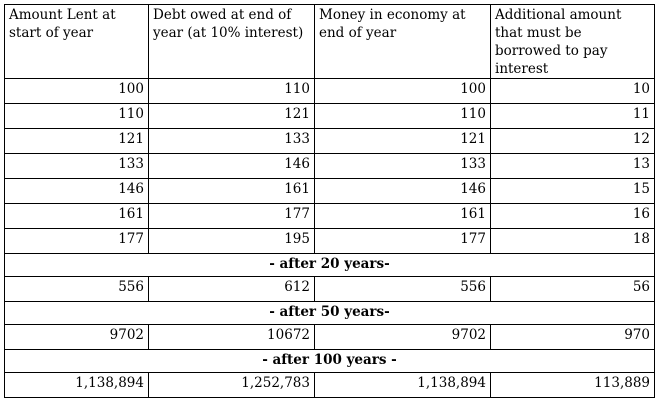 The image size is (658, 402). Describe the element at coordinates (402, 216) in the screenshot. I see `cell-money-in-economy: 161` at that location.